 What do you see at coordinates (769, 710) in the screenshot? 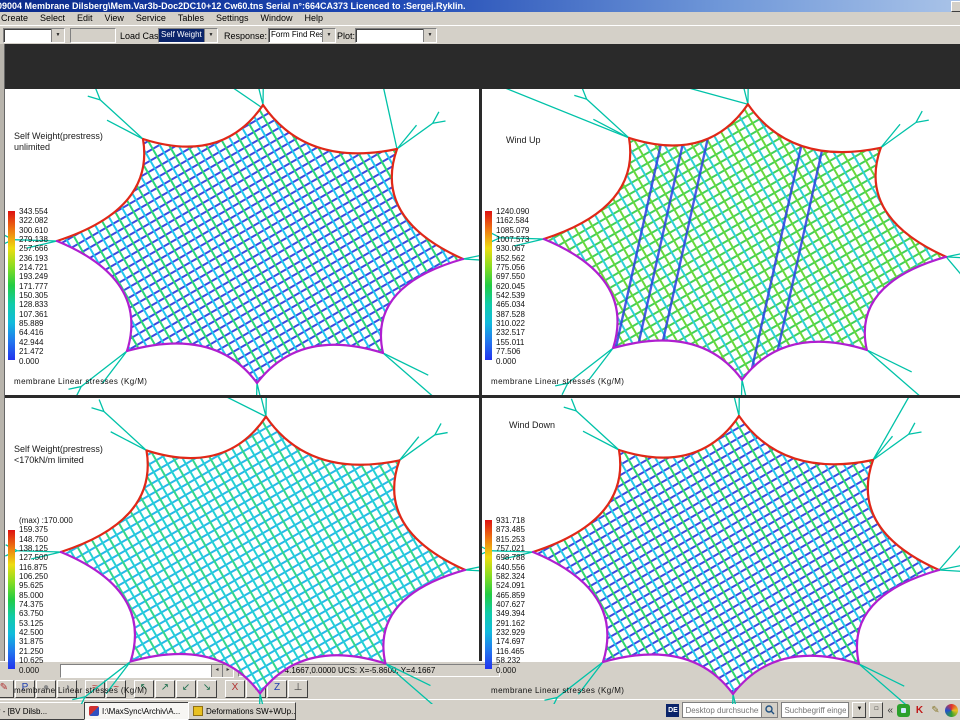
I see `search-icon` at bounding box center [769, 710].